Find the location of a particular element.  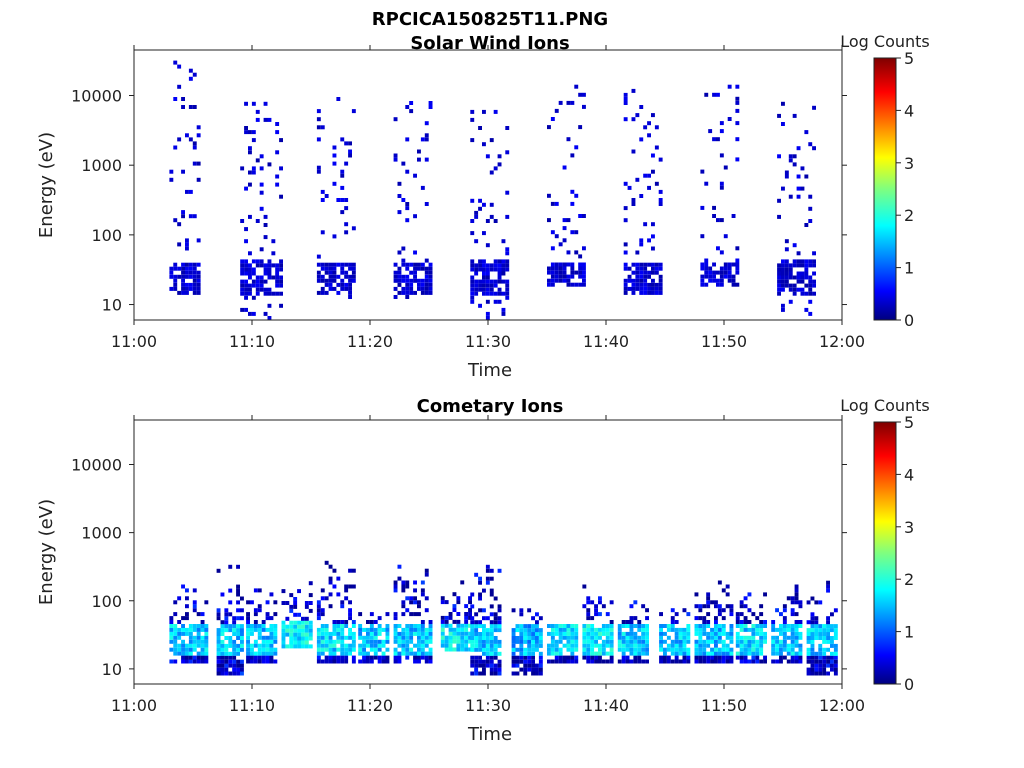

x-tick-label: 11:20 is located at coordinates (370, 705).